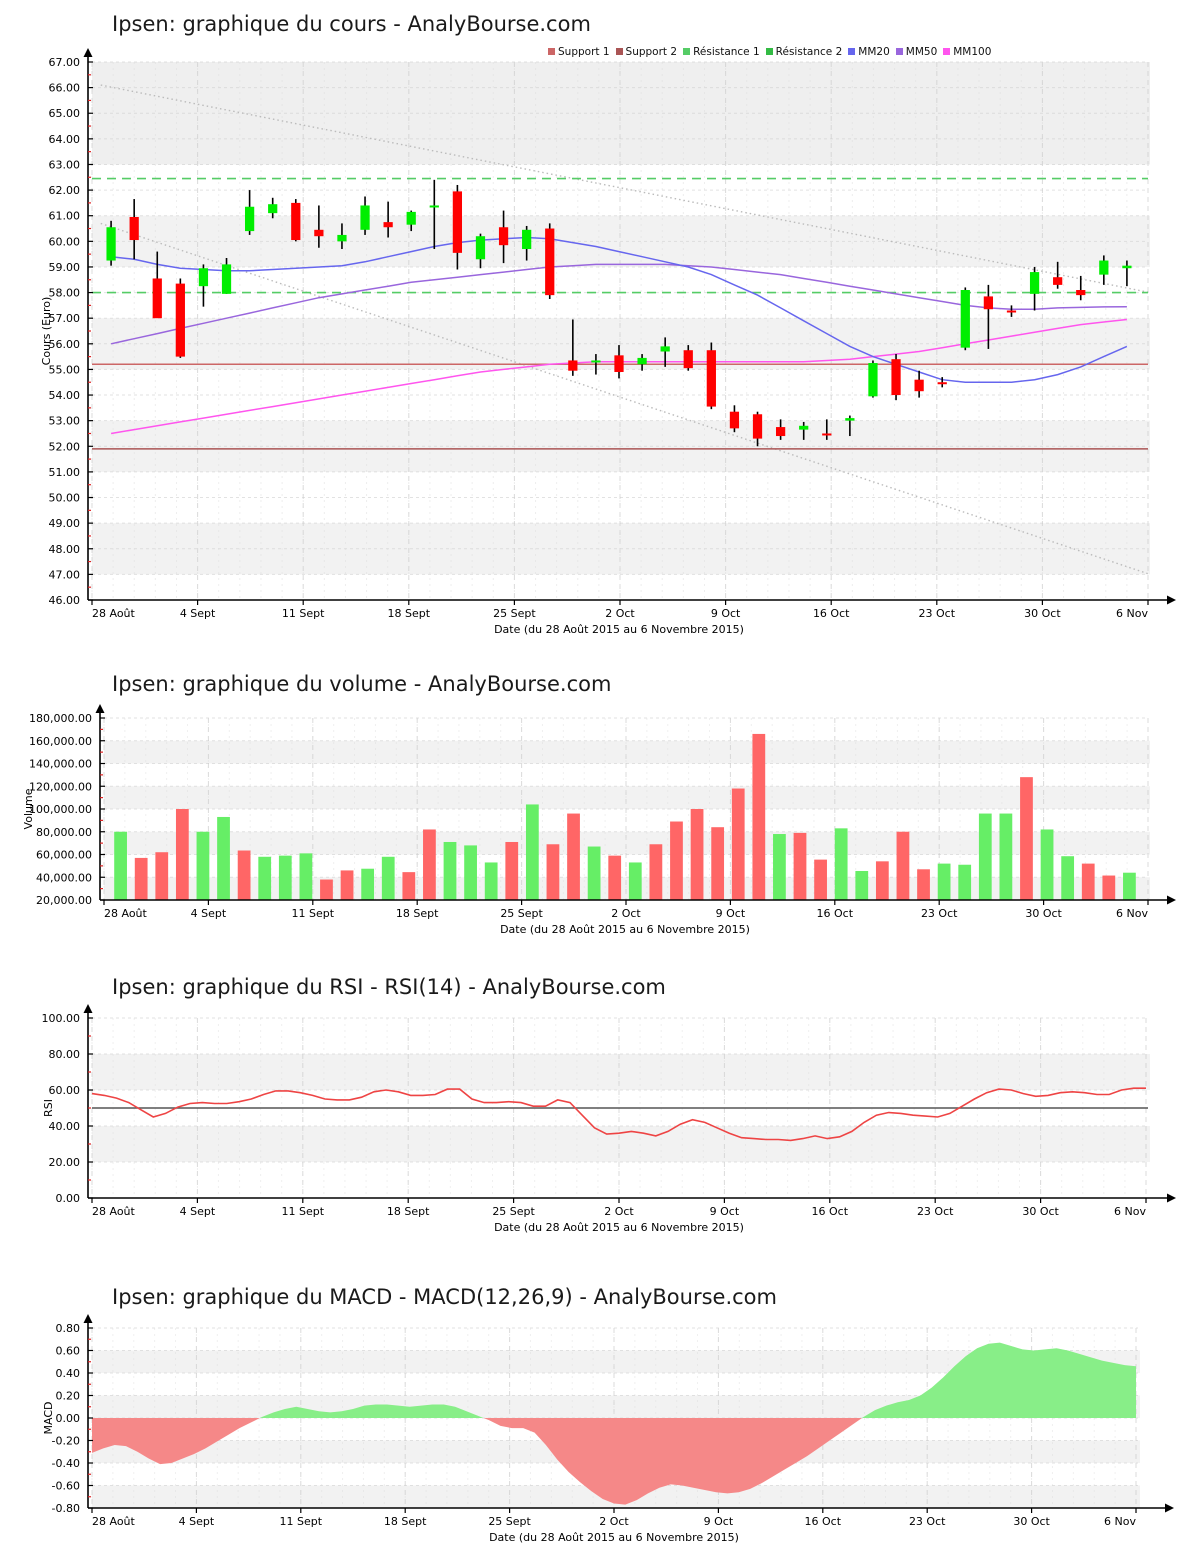 The image size is (1200, 1550). I want to click on price-y-tick-label: 65.00, so click(65, 113).